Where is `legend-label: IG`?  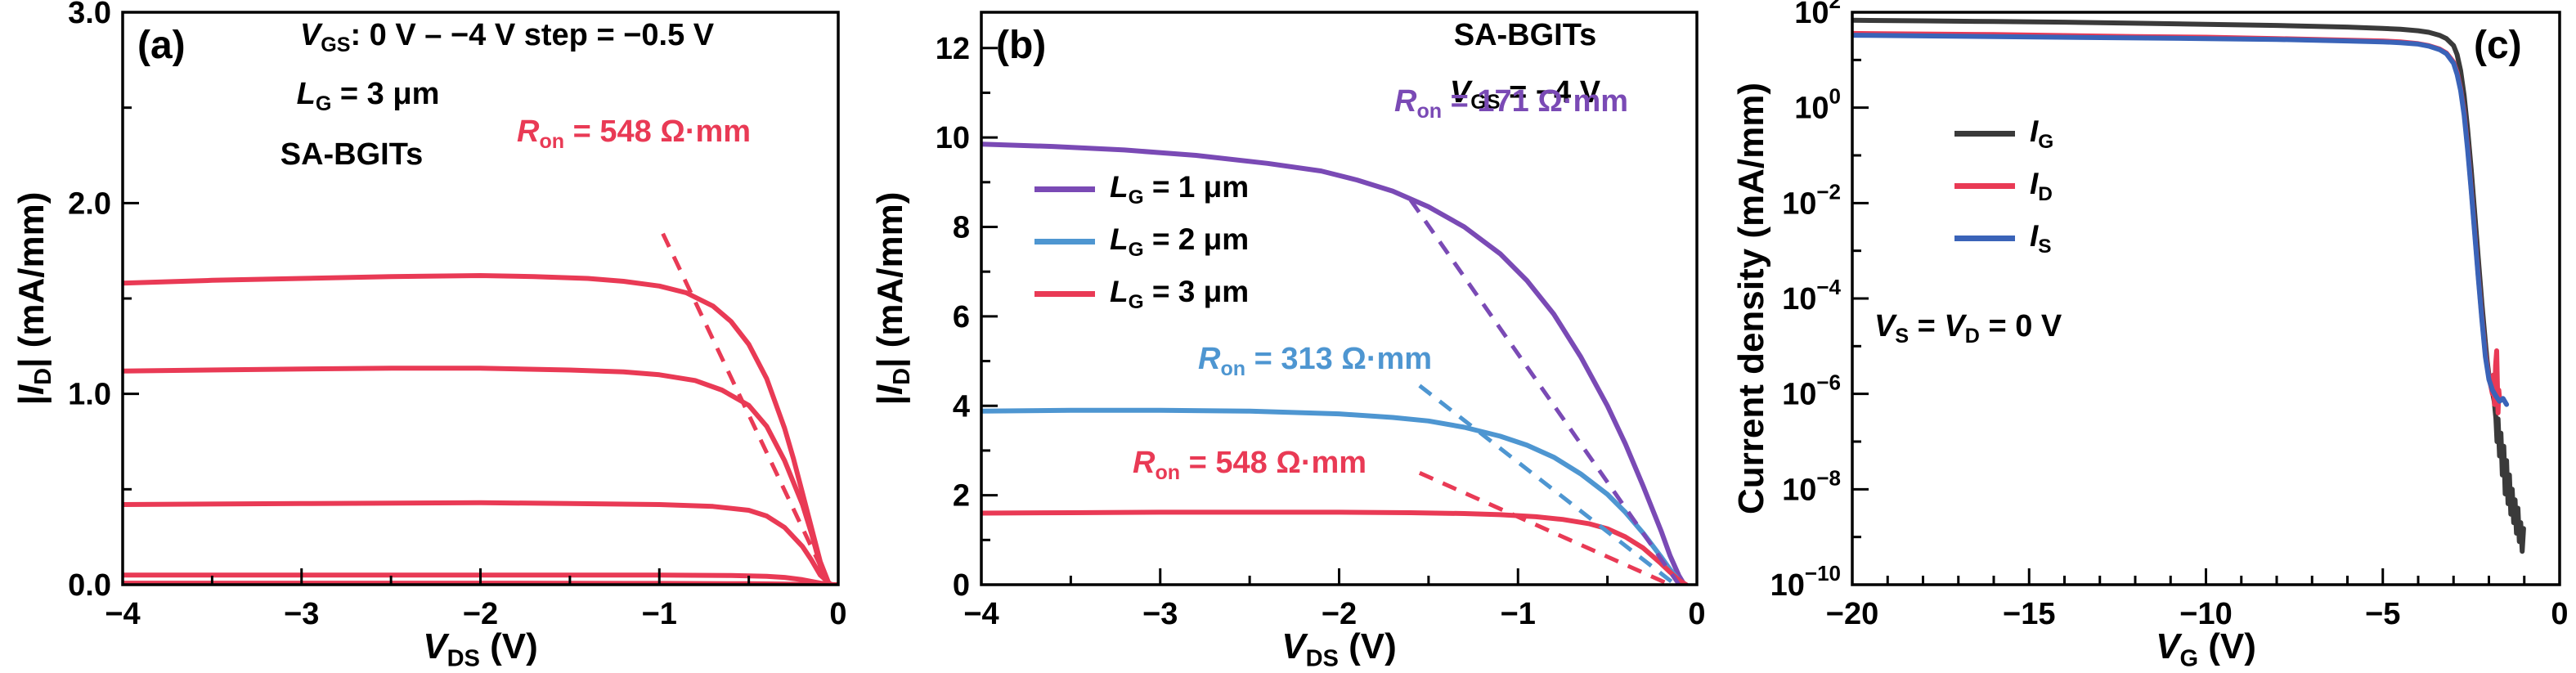 legend-label: IG is located at coordinates (2041, 134).